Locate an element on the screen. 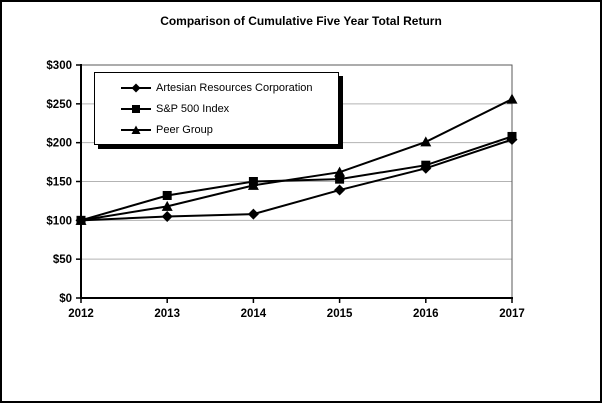  square-marker-icon is located at coordinates (136, 108).